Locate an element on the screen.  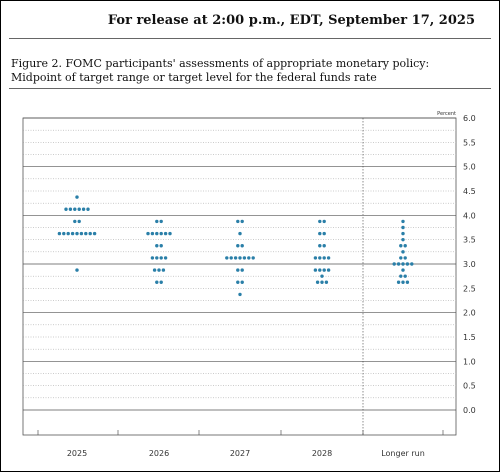
category-label: 2025 is located at coordinates (77, 453).